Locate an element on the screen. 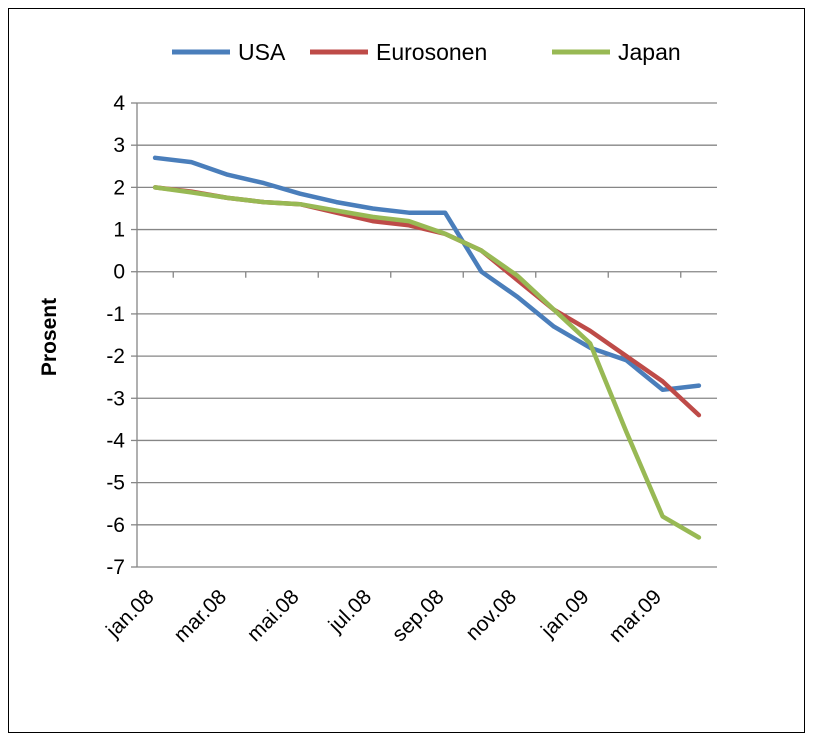  x-tick-label: jan.08 is located at coordinates (129, 613).